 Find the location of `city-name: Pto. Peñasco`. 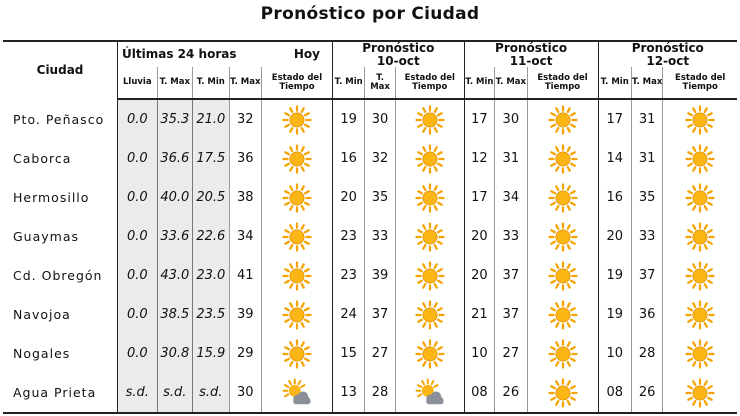

city-name: Pto. Peñasco is located at coordinates (59, 119).